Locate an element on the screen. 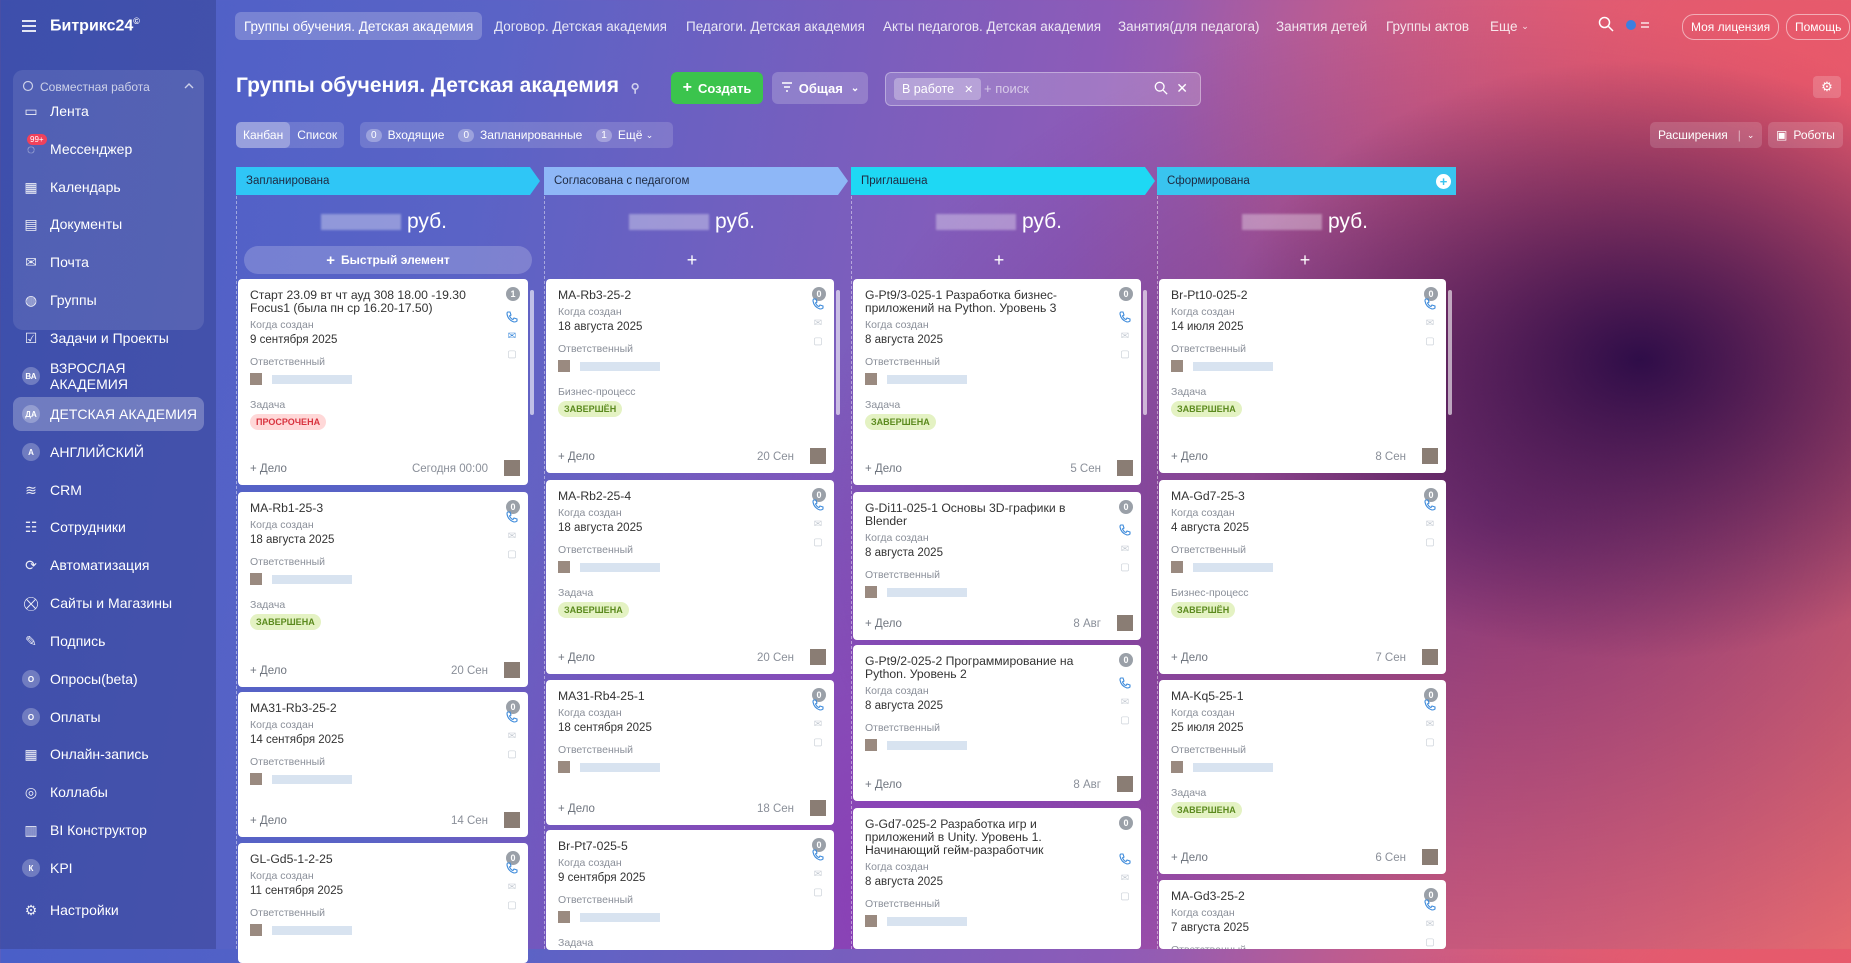 This screenshot has height=963, width=1851. gear-icon: ⚙ is located at coordinates (1827, 87).